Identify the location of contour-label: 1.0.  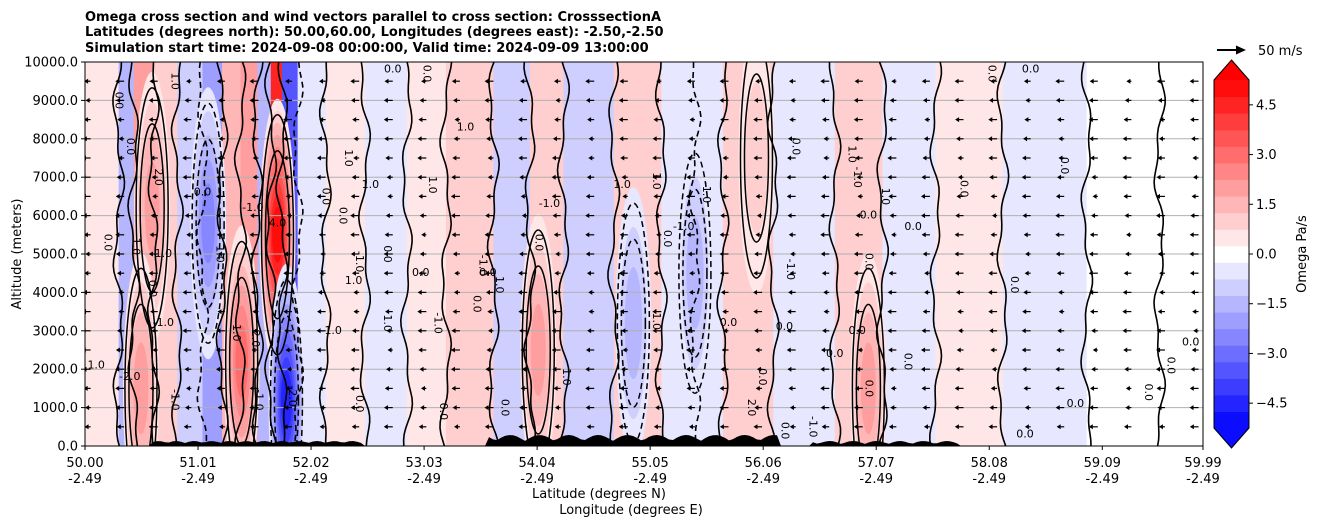
(885, 197).